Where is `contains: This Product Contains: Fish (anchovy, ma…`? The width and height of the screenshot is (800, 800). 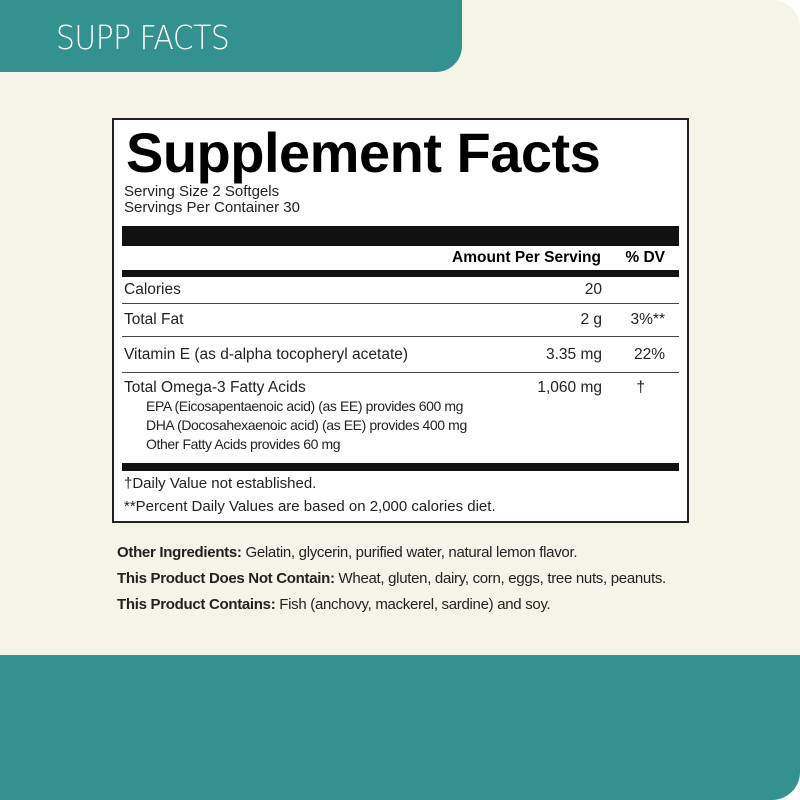
contains: This Product Contains: Fish (anchovy, ma… is located at coordinates (391, 605).